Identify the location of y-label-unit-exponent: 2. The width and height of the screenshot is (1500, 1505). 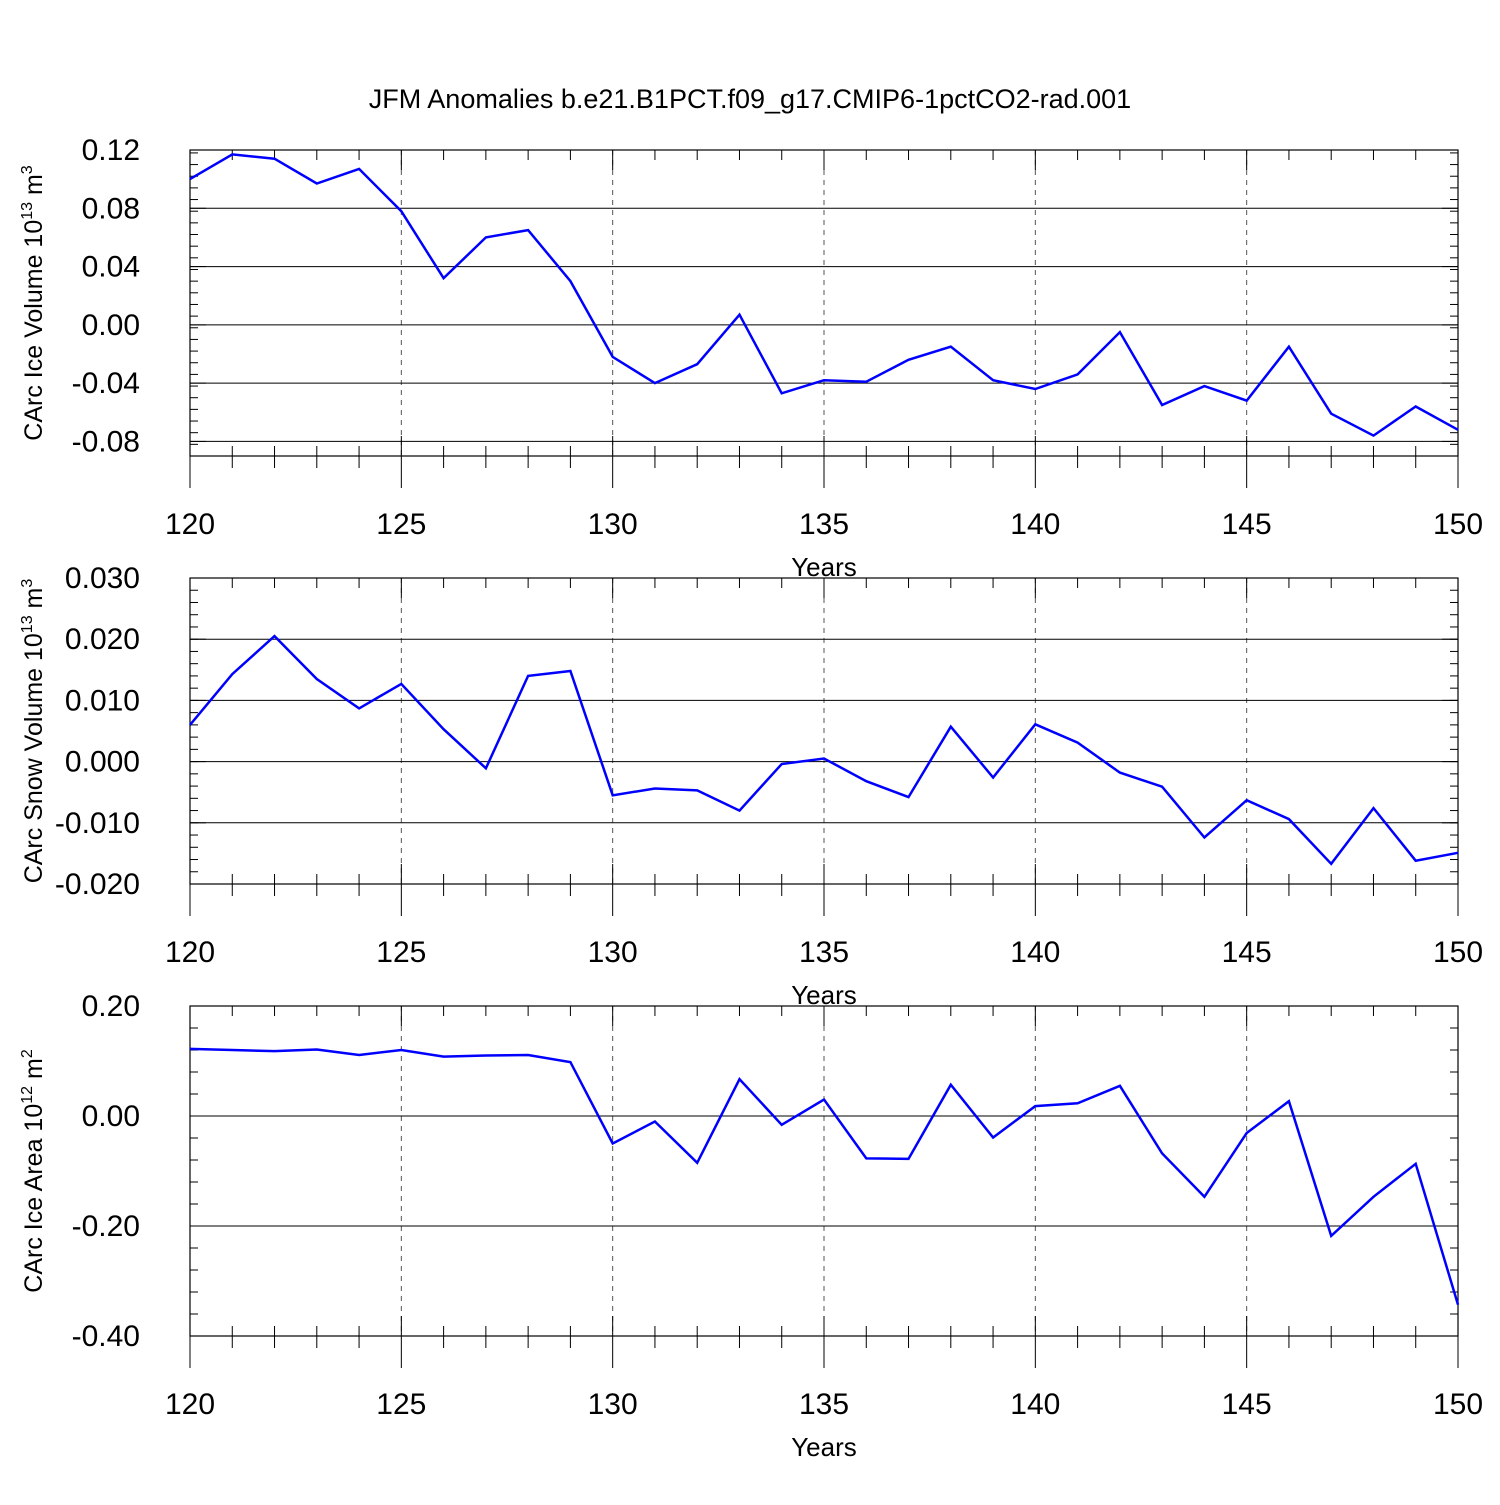
(27, 1053).